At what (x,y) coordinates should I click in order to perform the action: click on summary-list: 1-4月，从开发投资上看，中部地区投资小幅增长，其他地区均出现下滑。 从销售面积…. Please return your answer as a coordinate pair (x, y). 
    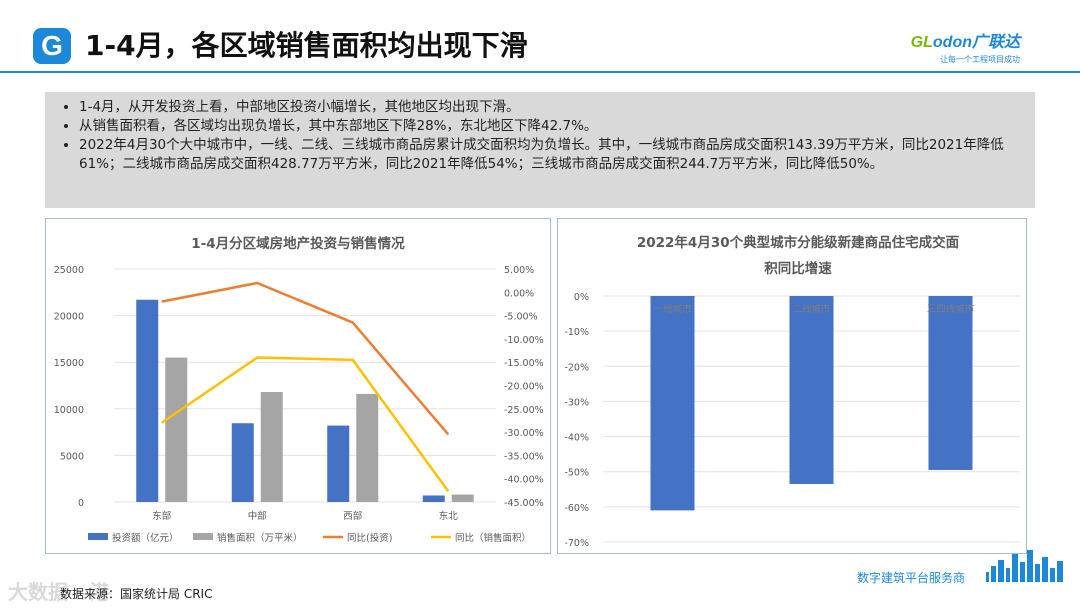
    Looking at the image, I should click on (539, 136).